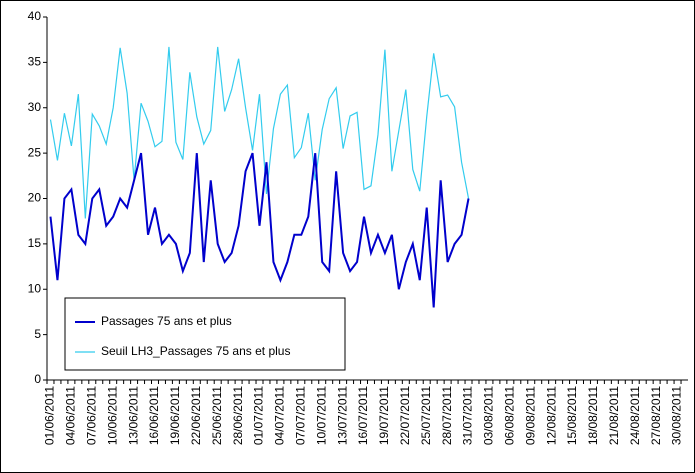 The image size is (695, 473). Describe the element at coordinates (384, 415) in the screenshot. I see `x-tick-label: 19/07/2011` at that location.